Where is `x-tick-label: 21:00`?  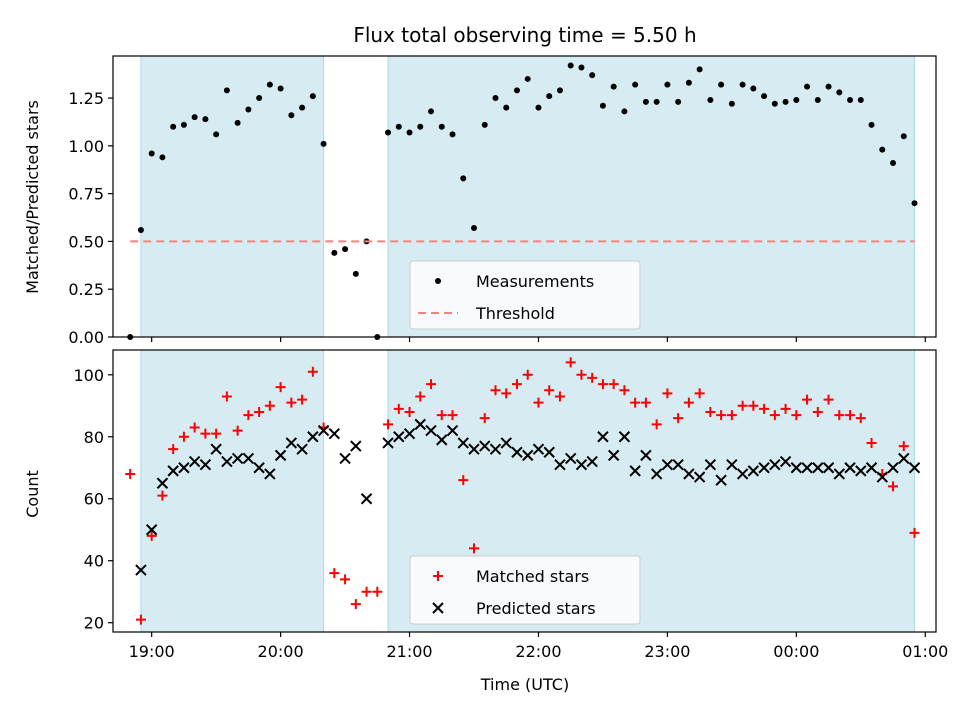 x-tick-label: 21:00 is located at coordinates (409, 651).